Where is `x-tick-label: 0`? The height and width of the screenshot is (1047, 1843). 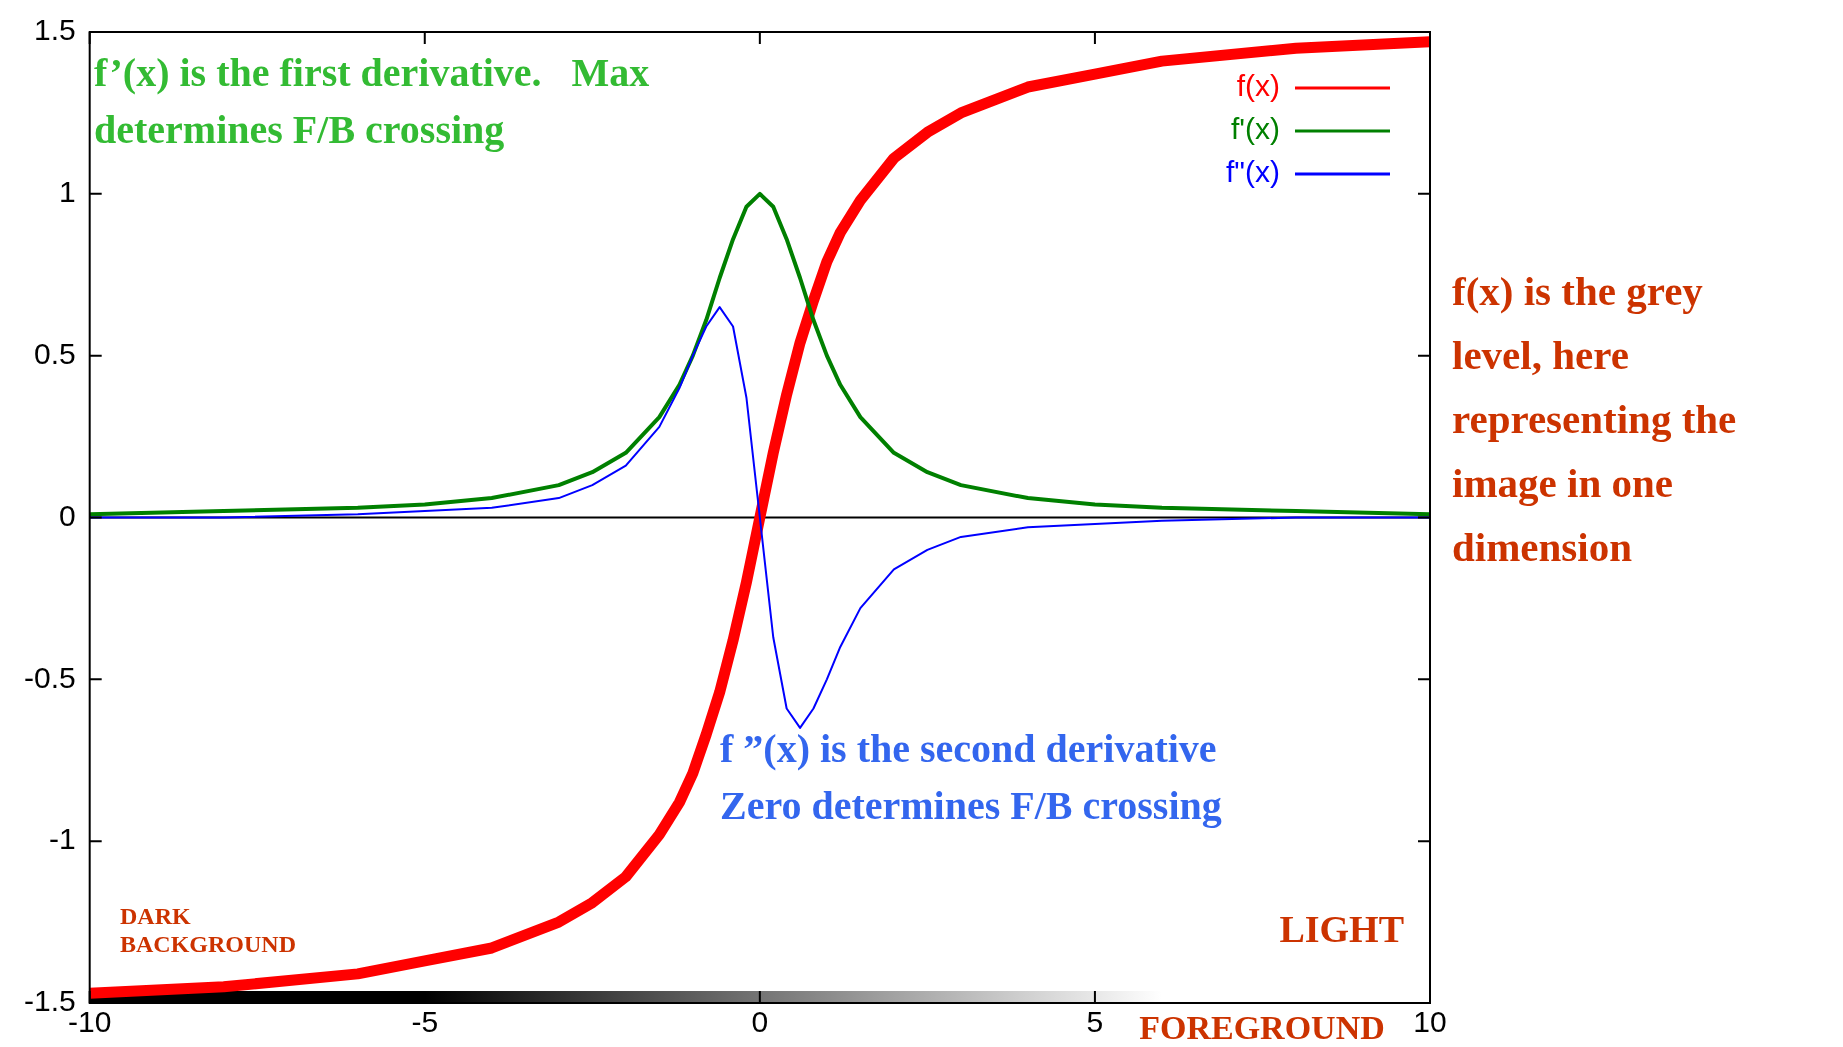 x-tick-label: 0 is located at coordinates (760, 1022).